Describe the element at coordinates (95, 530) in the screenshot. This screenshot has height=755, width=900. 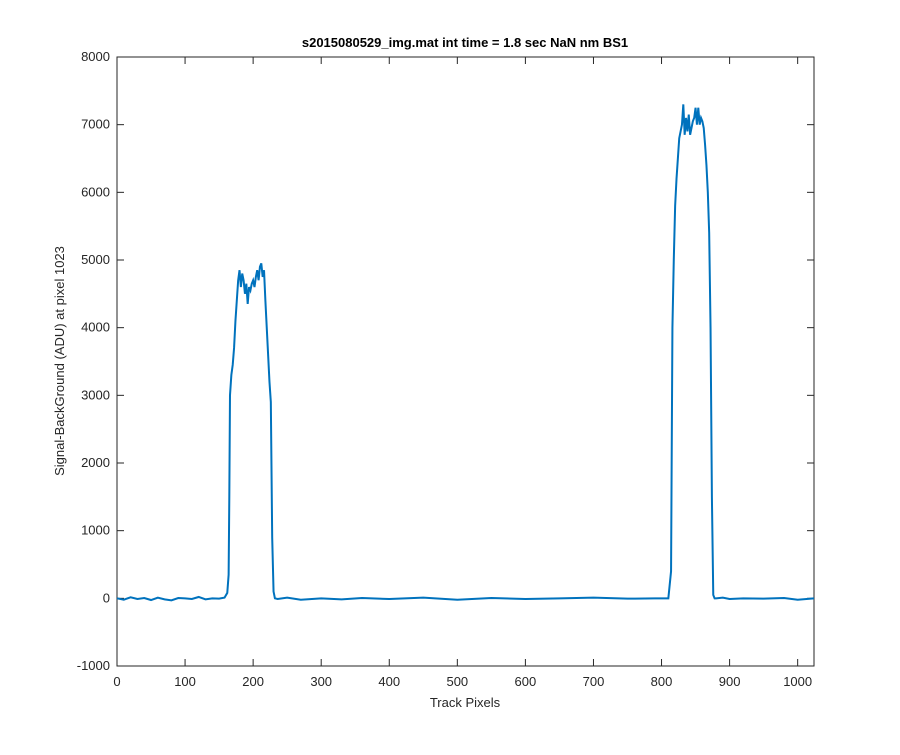
I see `y-tick-label: 1000` at that location.